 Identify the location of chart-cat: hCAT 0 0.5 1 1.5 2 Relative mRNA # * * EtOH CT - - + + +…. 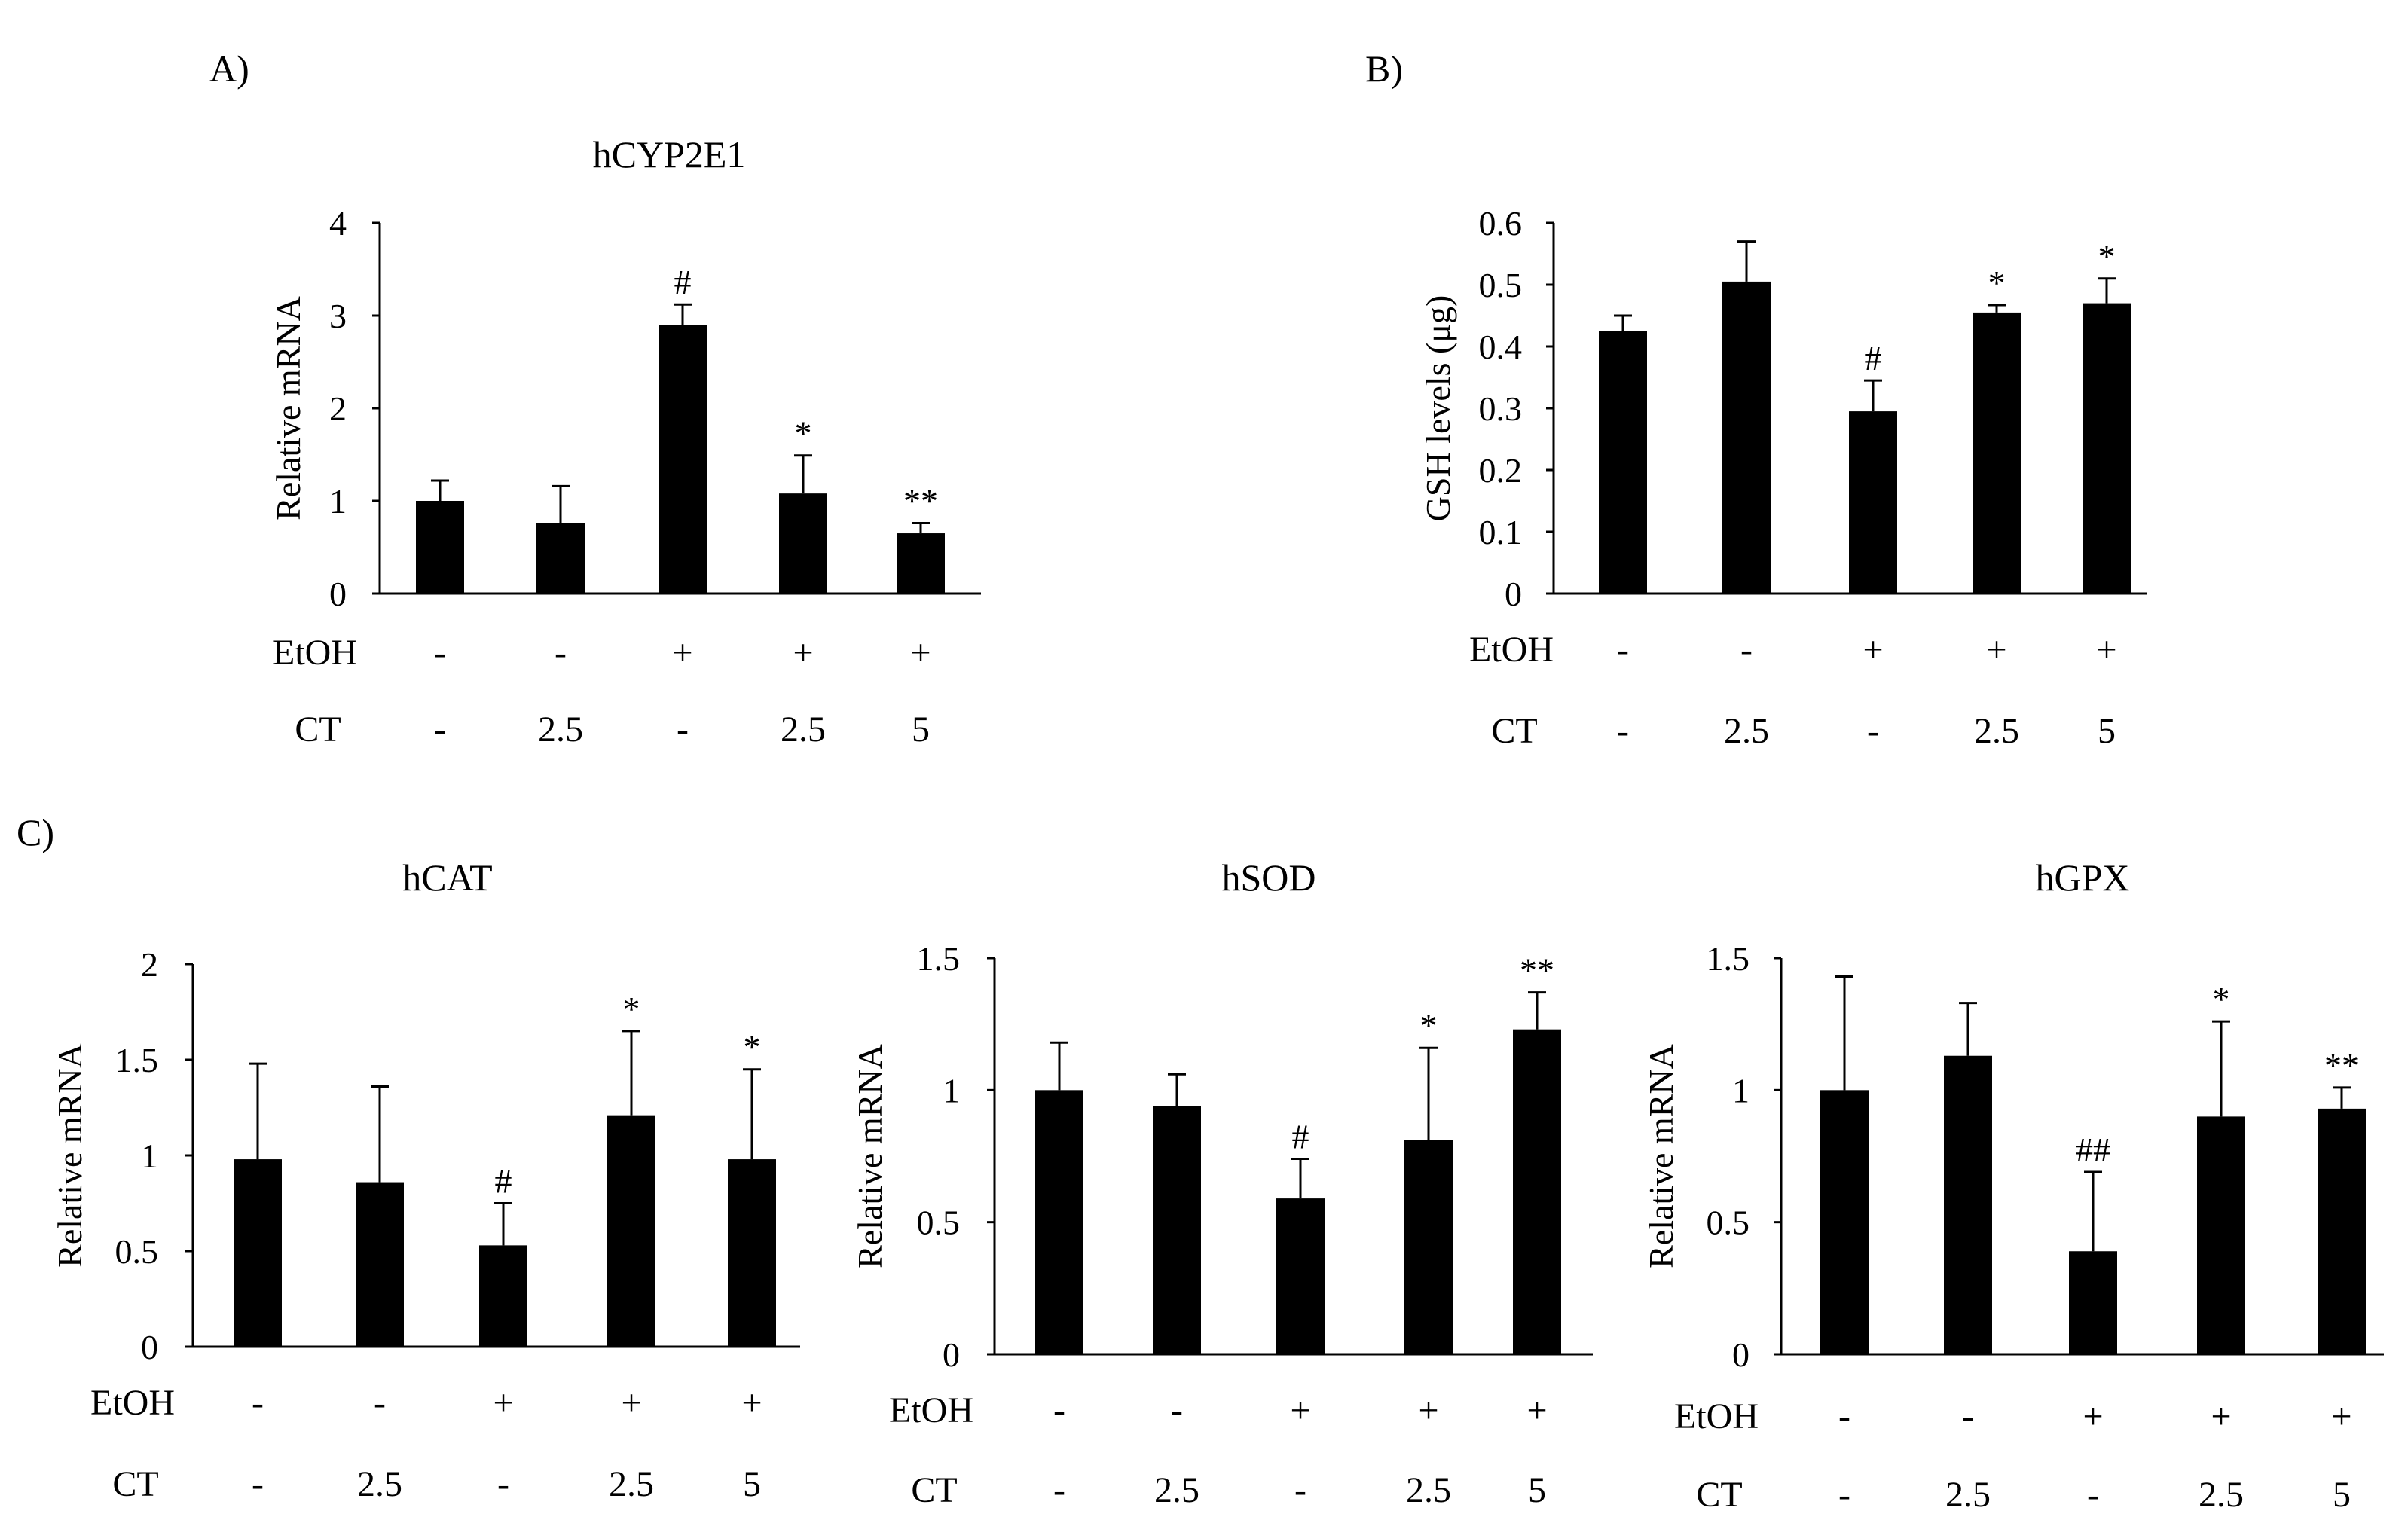
(425, 1180).